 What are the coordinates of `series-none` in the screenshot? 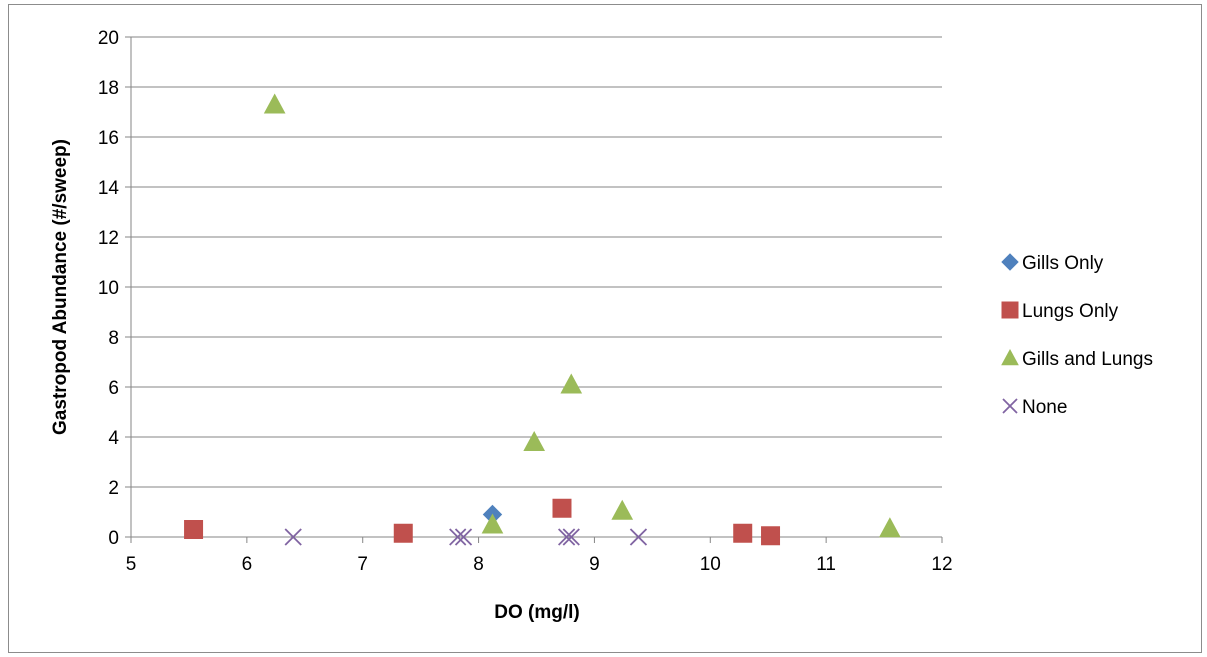 It's located at (466, 537).